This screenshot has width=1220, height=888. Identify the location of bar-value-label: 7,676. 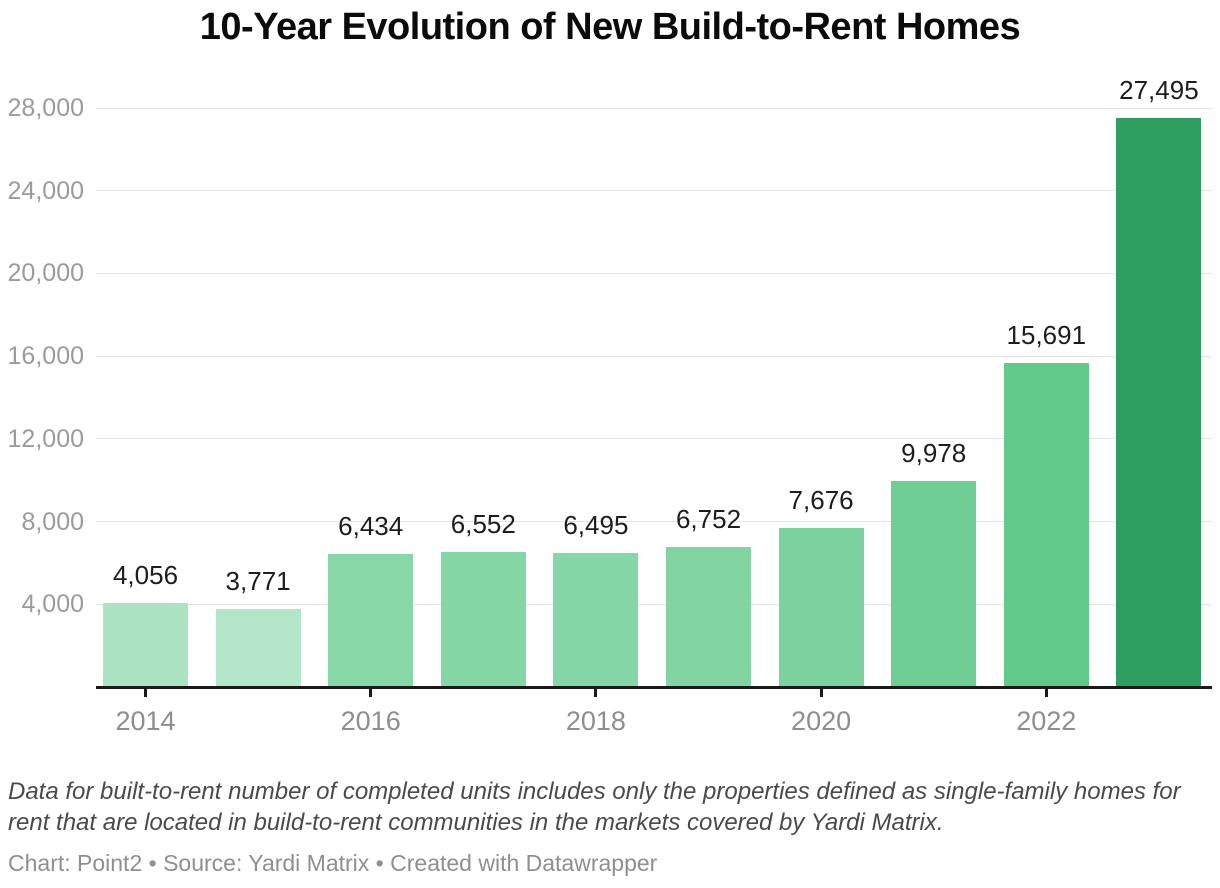
(821, 500).